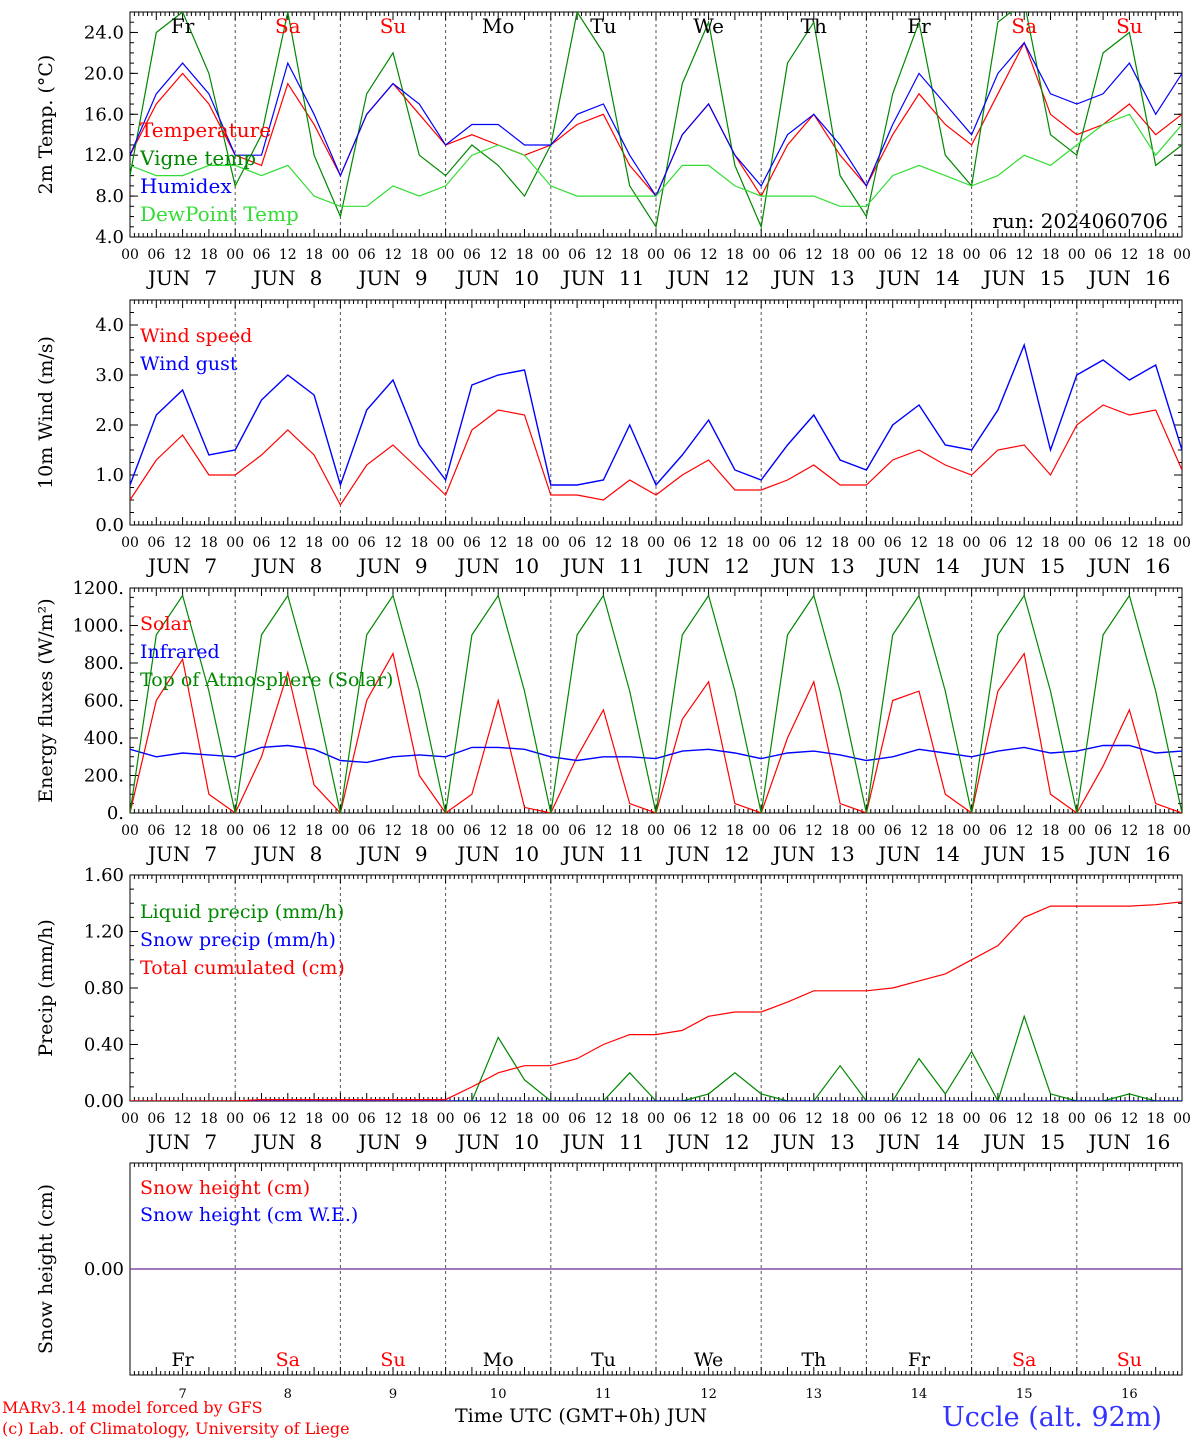 Image resolution: width=1194 pixels, height=1440 pixels. Describe the element at coordinates (392, 1360) in the screenshot. I see `weekday-bottom-label: Su` at that location.